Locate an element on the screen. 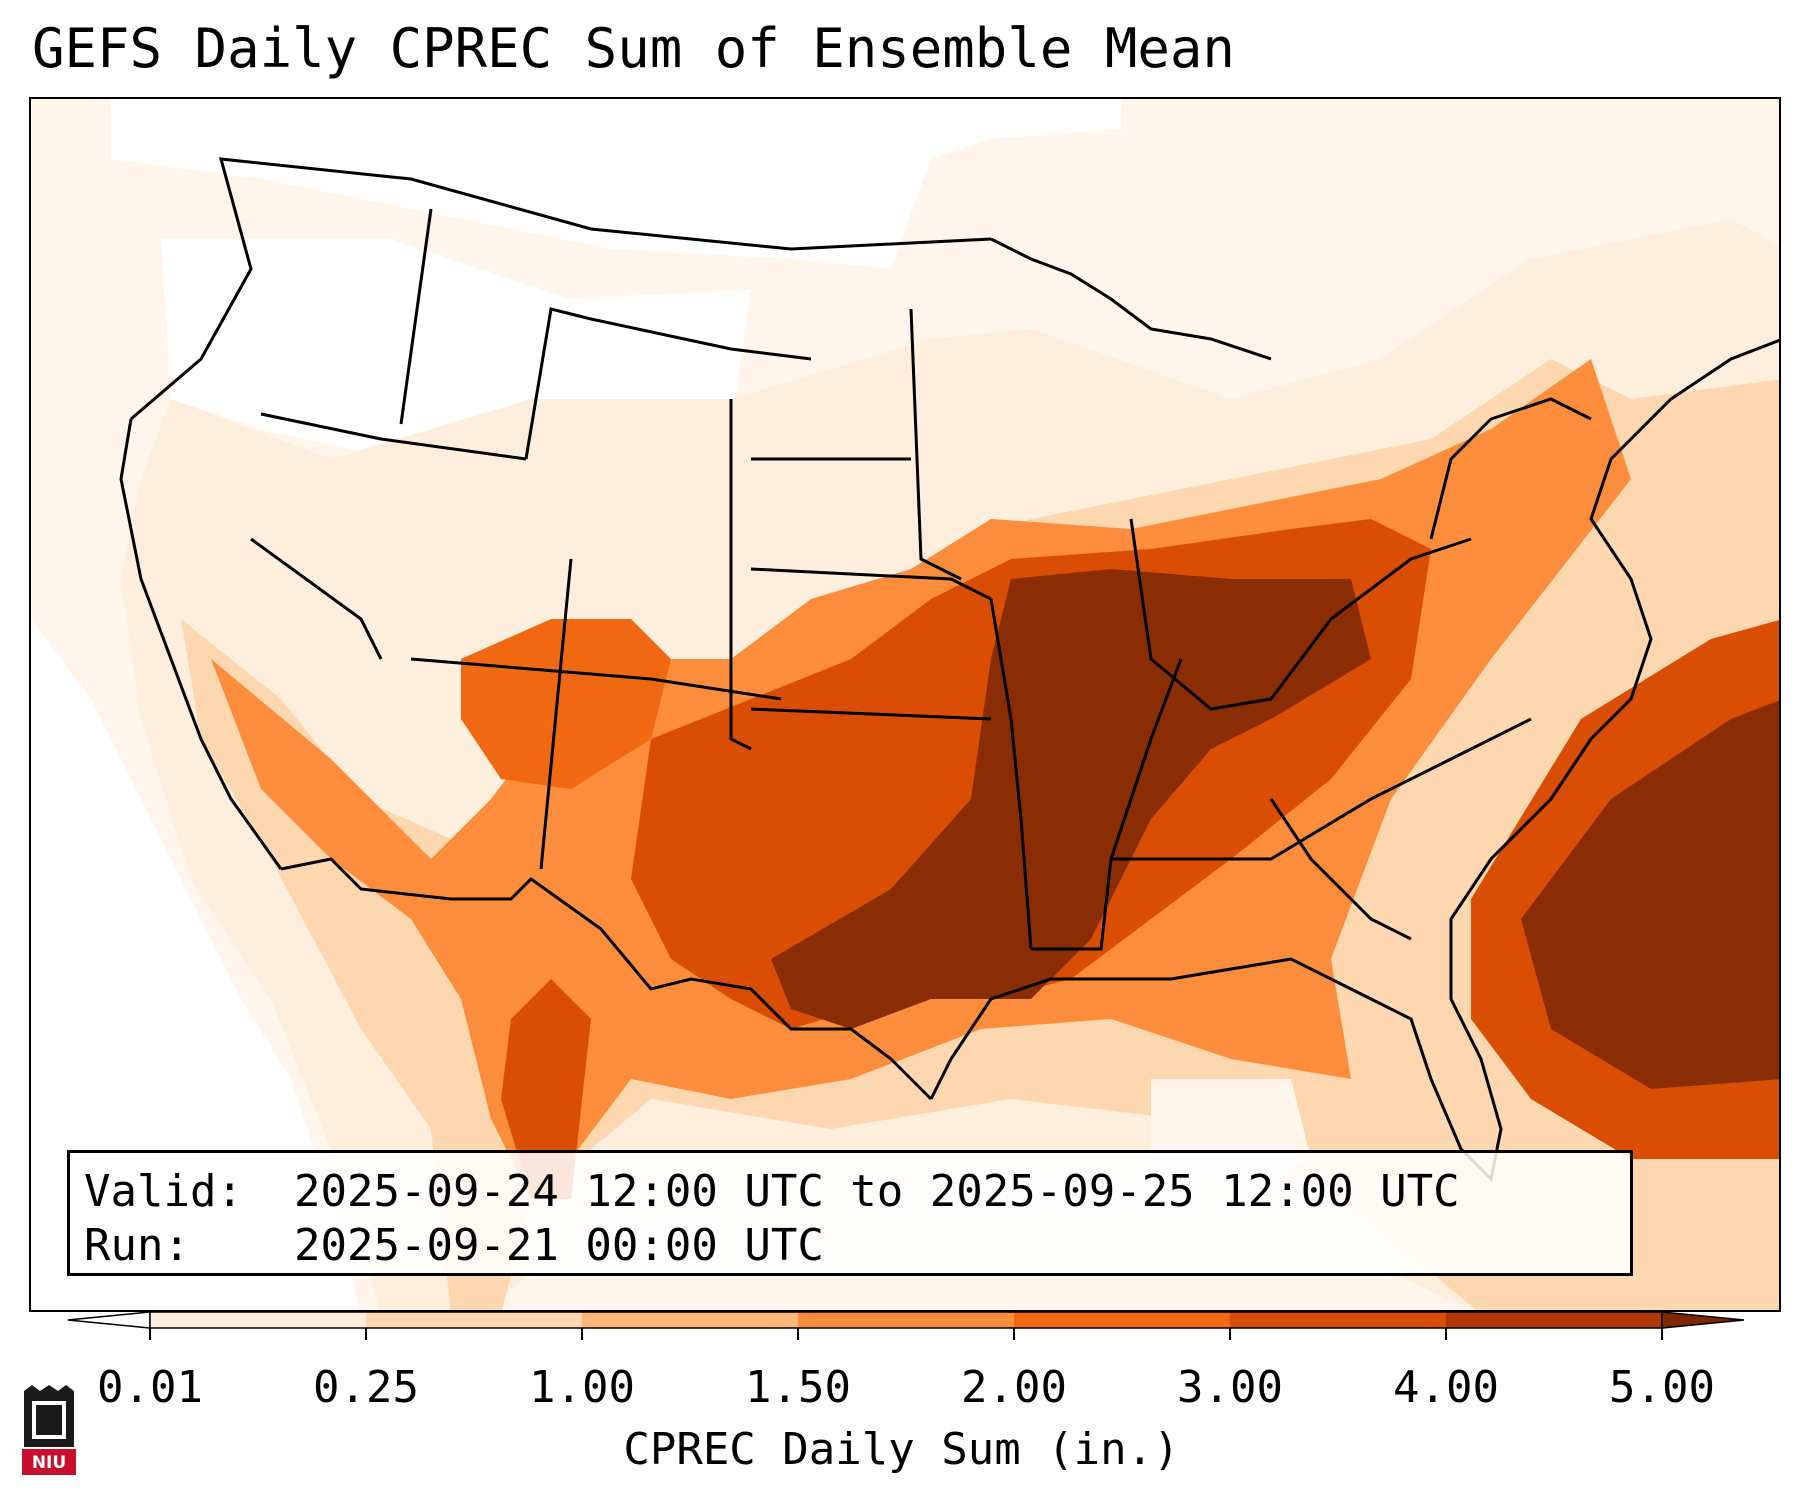 The width and height of the screenshot is (1803, 1500). colorbar-ticks is located at coordinates (906, 1334).